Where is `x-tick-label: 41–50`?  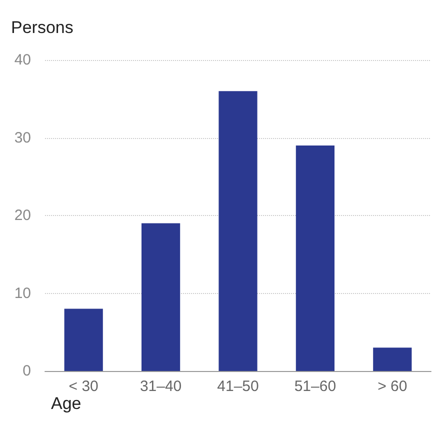 x-tick-label: 41–50 is located at coordinates (238, 386).